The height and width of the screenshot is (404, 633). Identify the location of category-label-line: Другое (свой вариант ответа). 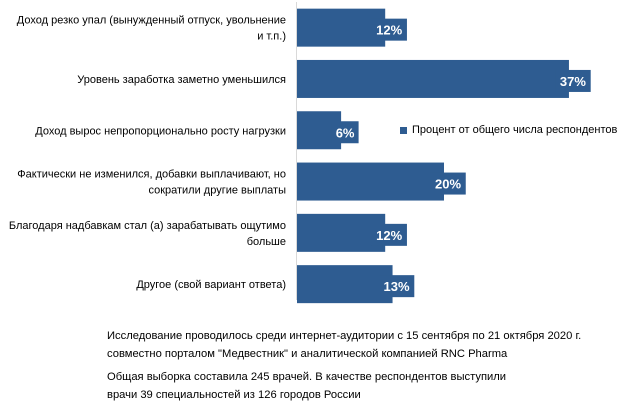
(211, 285).